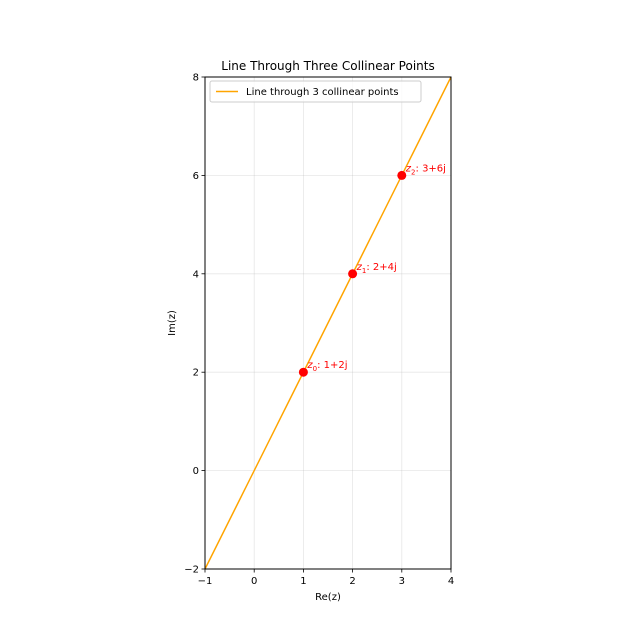  I want to click on point-label: z0: 1+2j, so click(326, 366).